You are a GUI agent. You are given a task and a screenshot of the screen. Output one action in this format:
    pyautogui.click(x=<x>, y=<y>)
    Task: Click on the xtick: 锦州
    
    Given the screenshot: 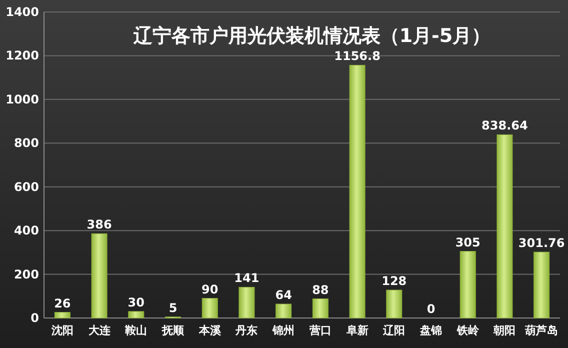 What is the action you would take?
    pyautogui.click(x=283, y=330)
    